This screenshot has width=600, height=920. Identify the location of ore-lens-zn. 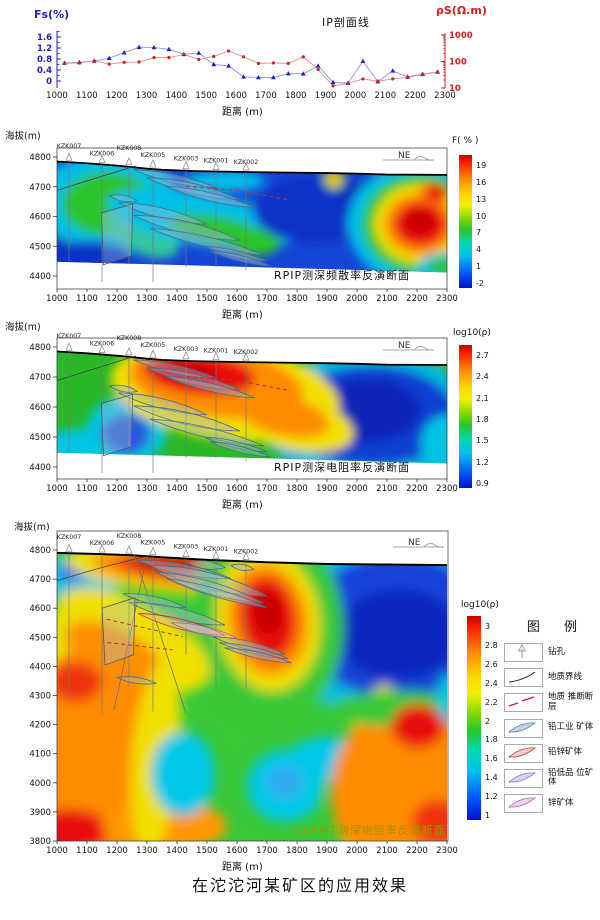
(204, 630).